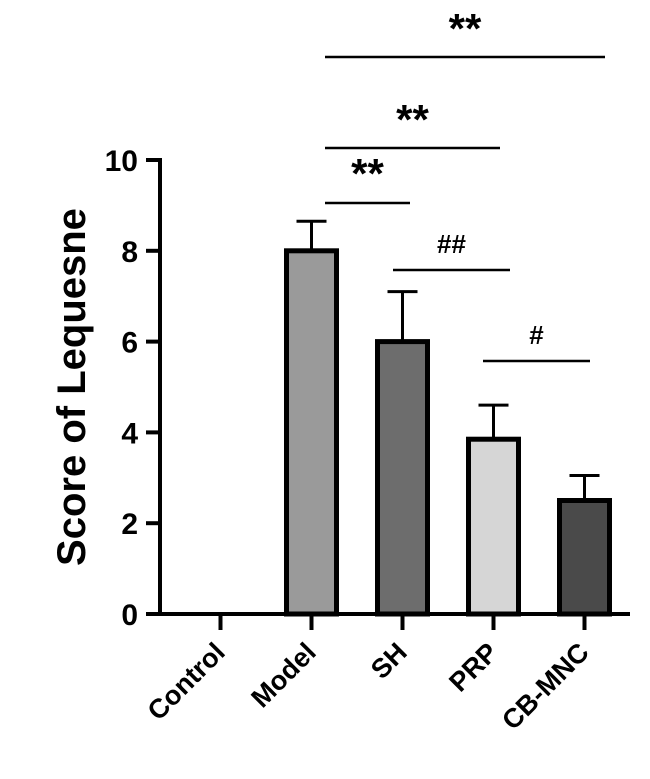  I want to click on y-tick-label: 8, so click(129, 252).